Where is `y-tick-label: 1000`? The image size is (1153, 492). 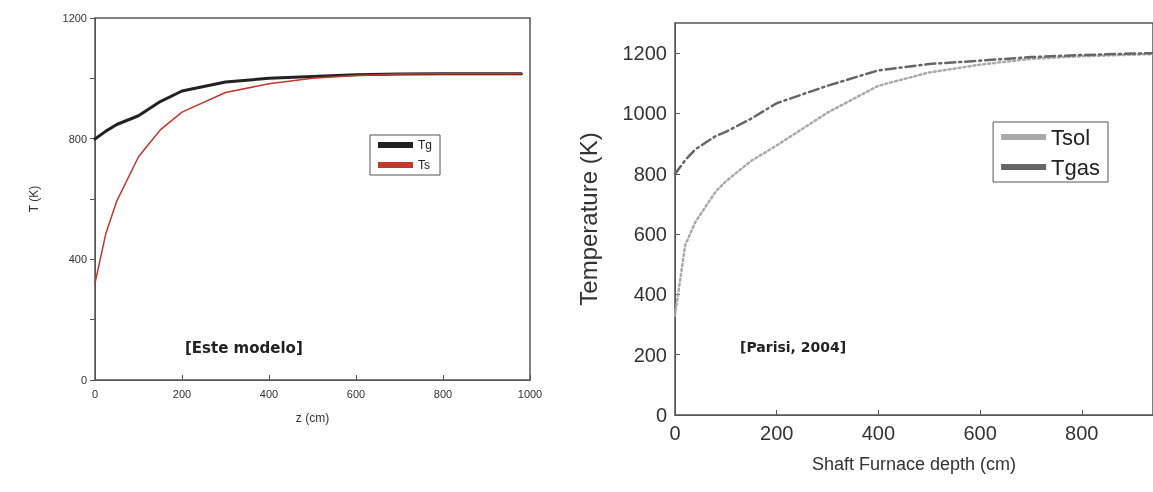
y-tick-label: 1000 is located at coordinates (644, 113).